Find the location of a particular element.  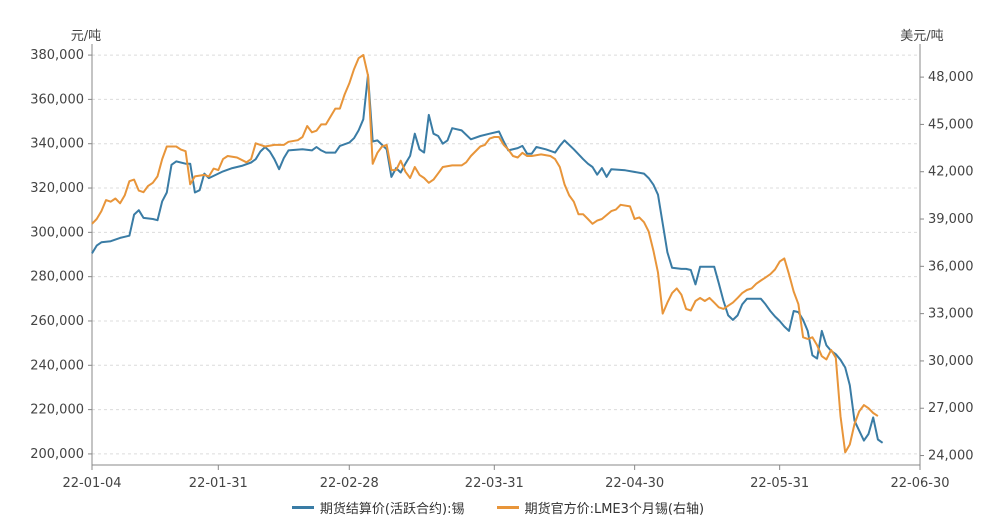

left-tick-label: 380,000 is located at coordinates (57, 55).